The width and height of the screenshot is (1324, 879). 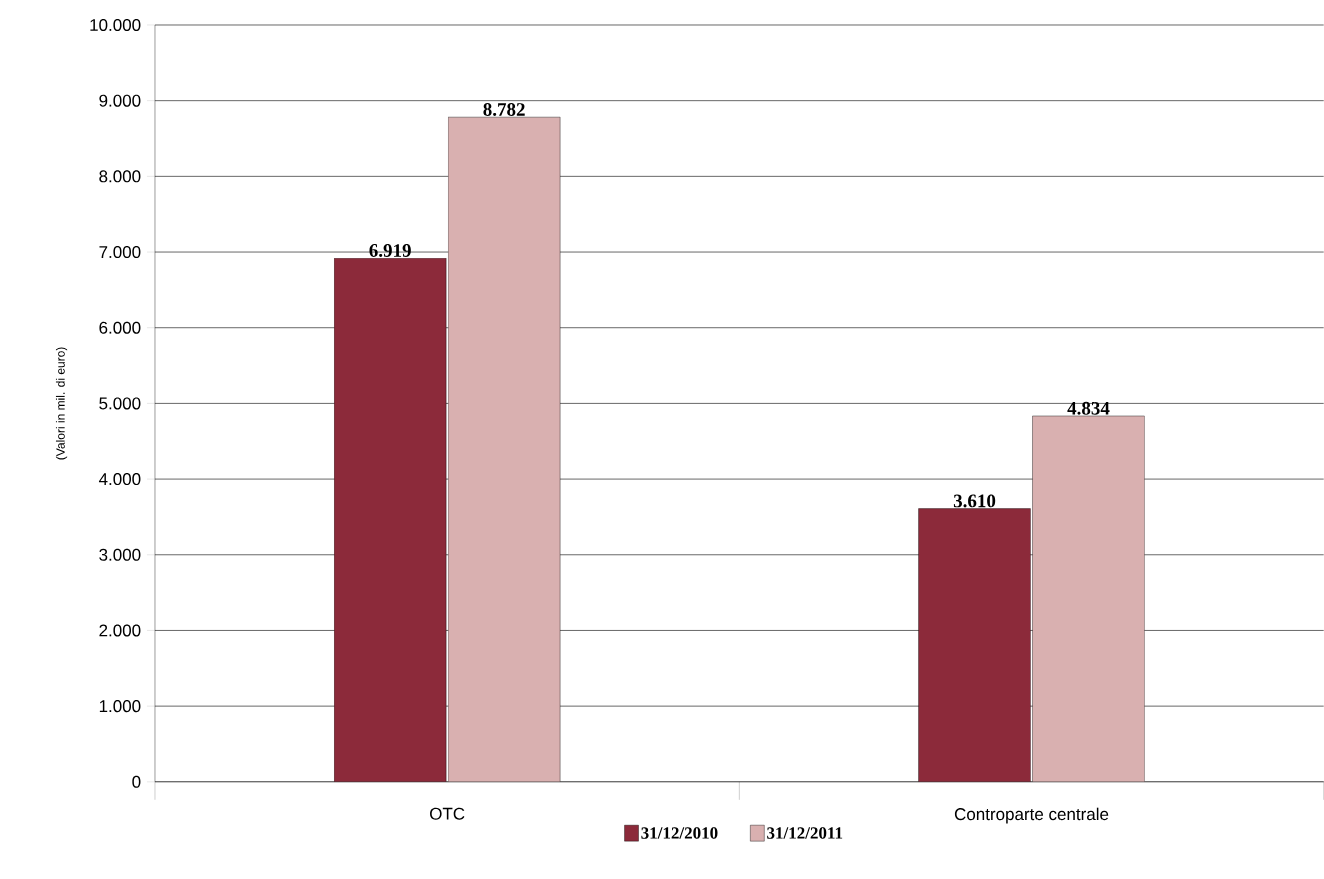 What do you see at coordinates (115, 25) in the screenshot?
I see `y-tick-label: 10.000` at bounding box center [115, 25].